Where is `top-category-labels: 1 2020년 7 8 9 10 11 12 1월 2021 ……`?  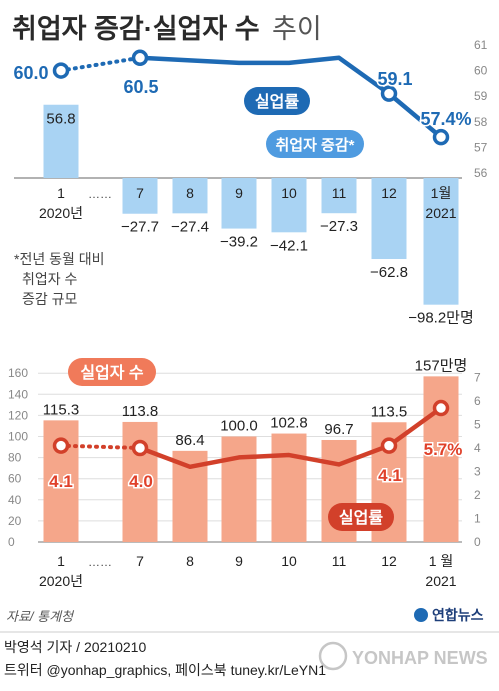
top-category-labels: 1 2020년 7 8 9 10 11 12 1월 2021 …… is located at coordinates (248, 203).